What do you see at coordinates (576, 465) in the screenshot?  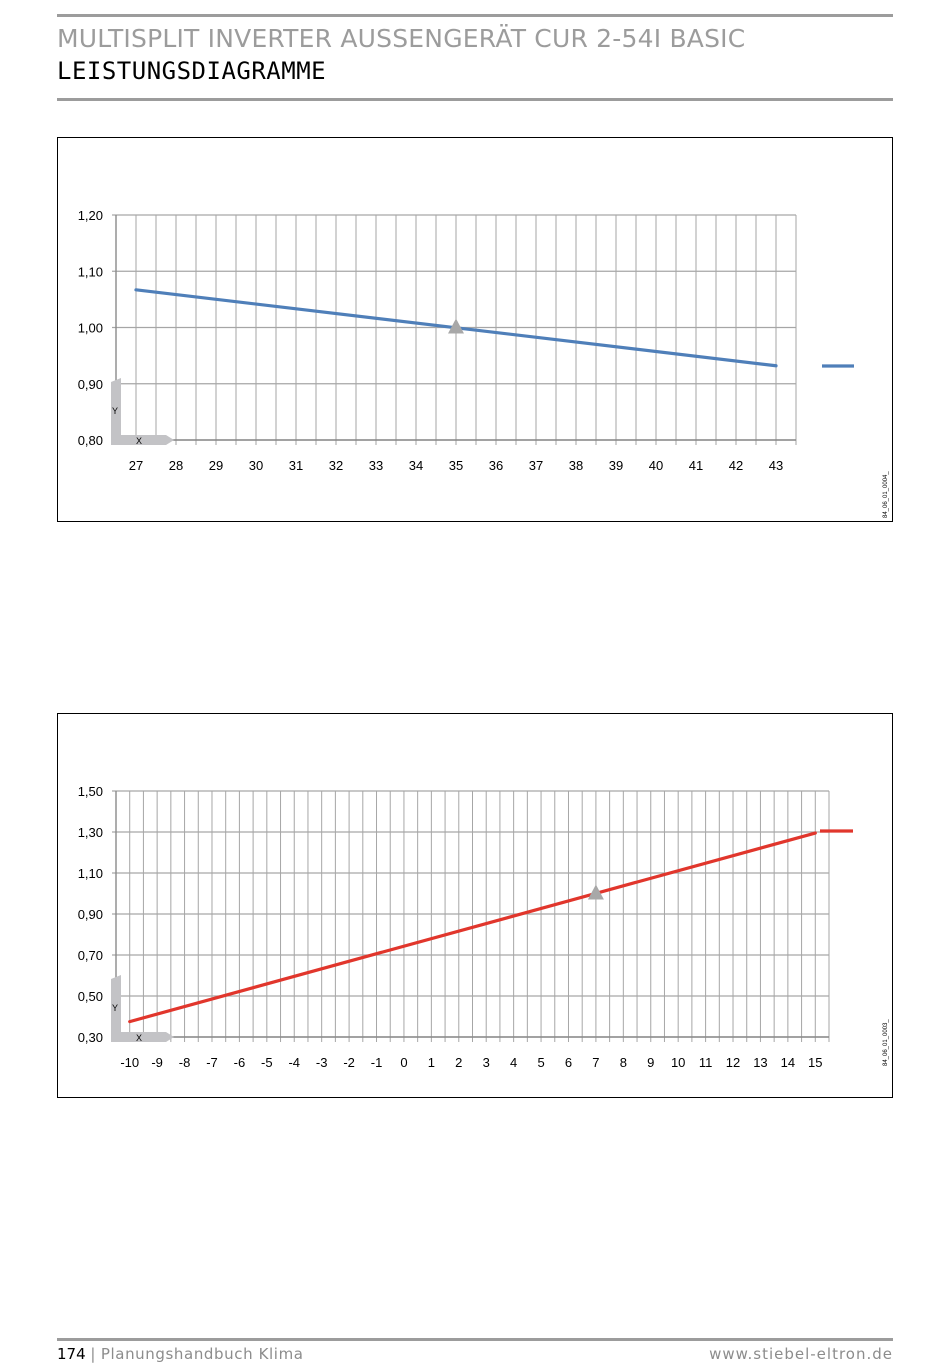 I see `x-tick-label: 38` at bounding box center [576, 465].